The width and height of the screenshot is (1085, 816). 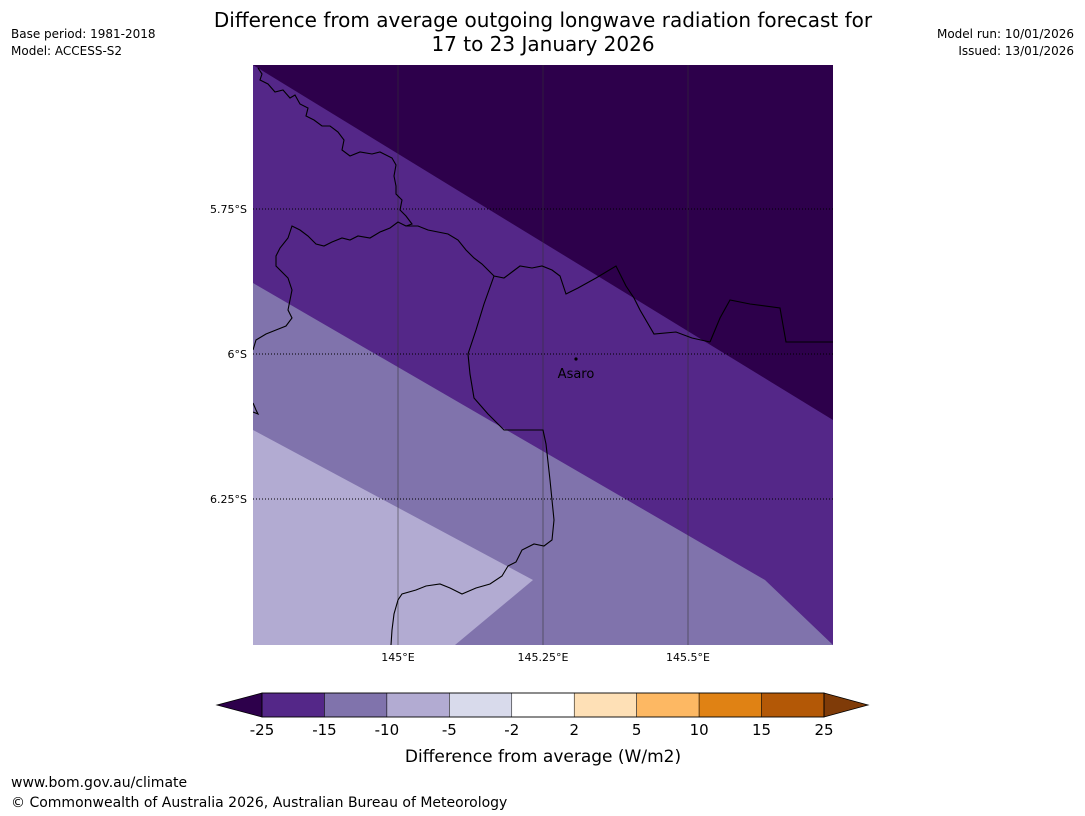 What do you see at coordinates (823, 730) in the screenshot?
I see `colorbar-tick-label: 25` at bounding box center [823, 730].